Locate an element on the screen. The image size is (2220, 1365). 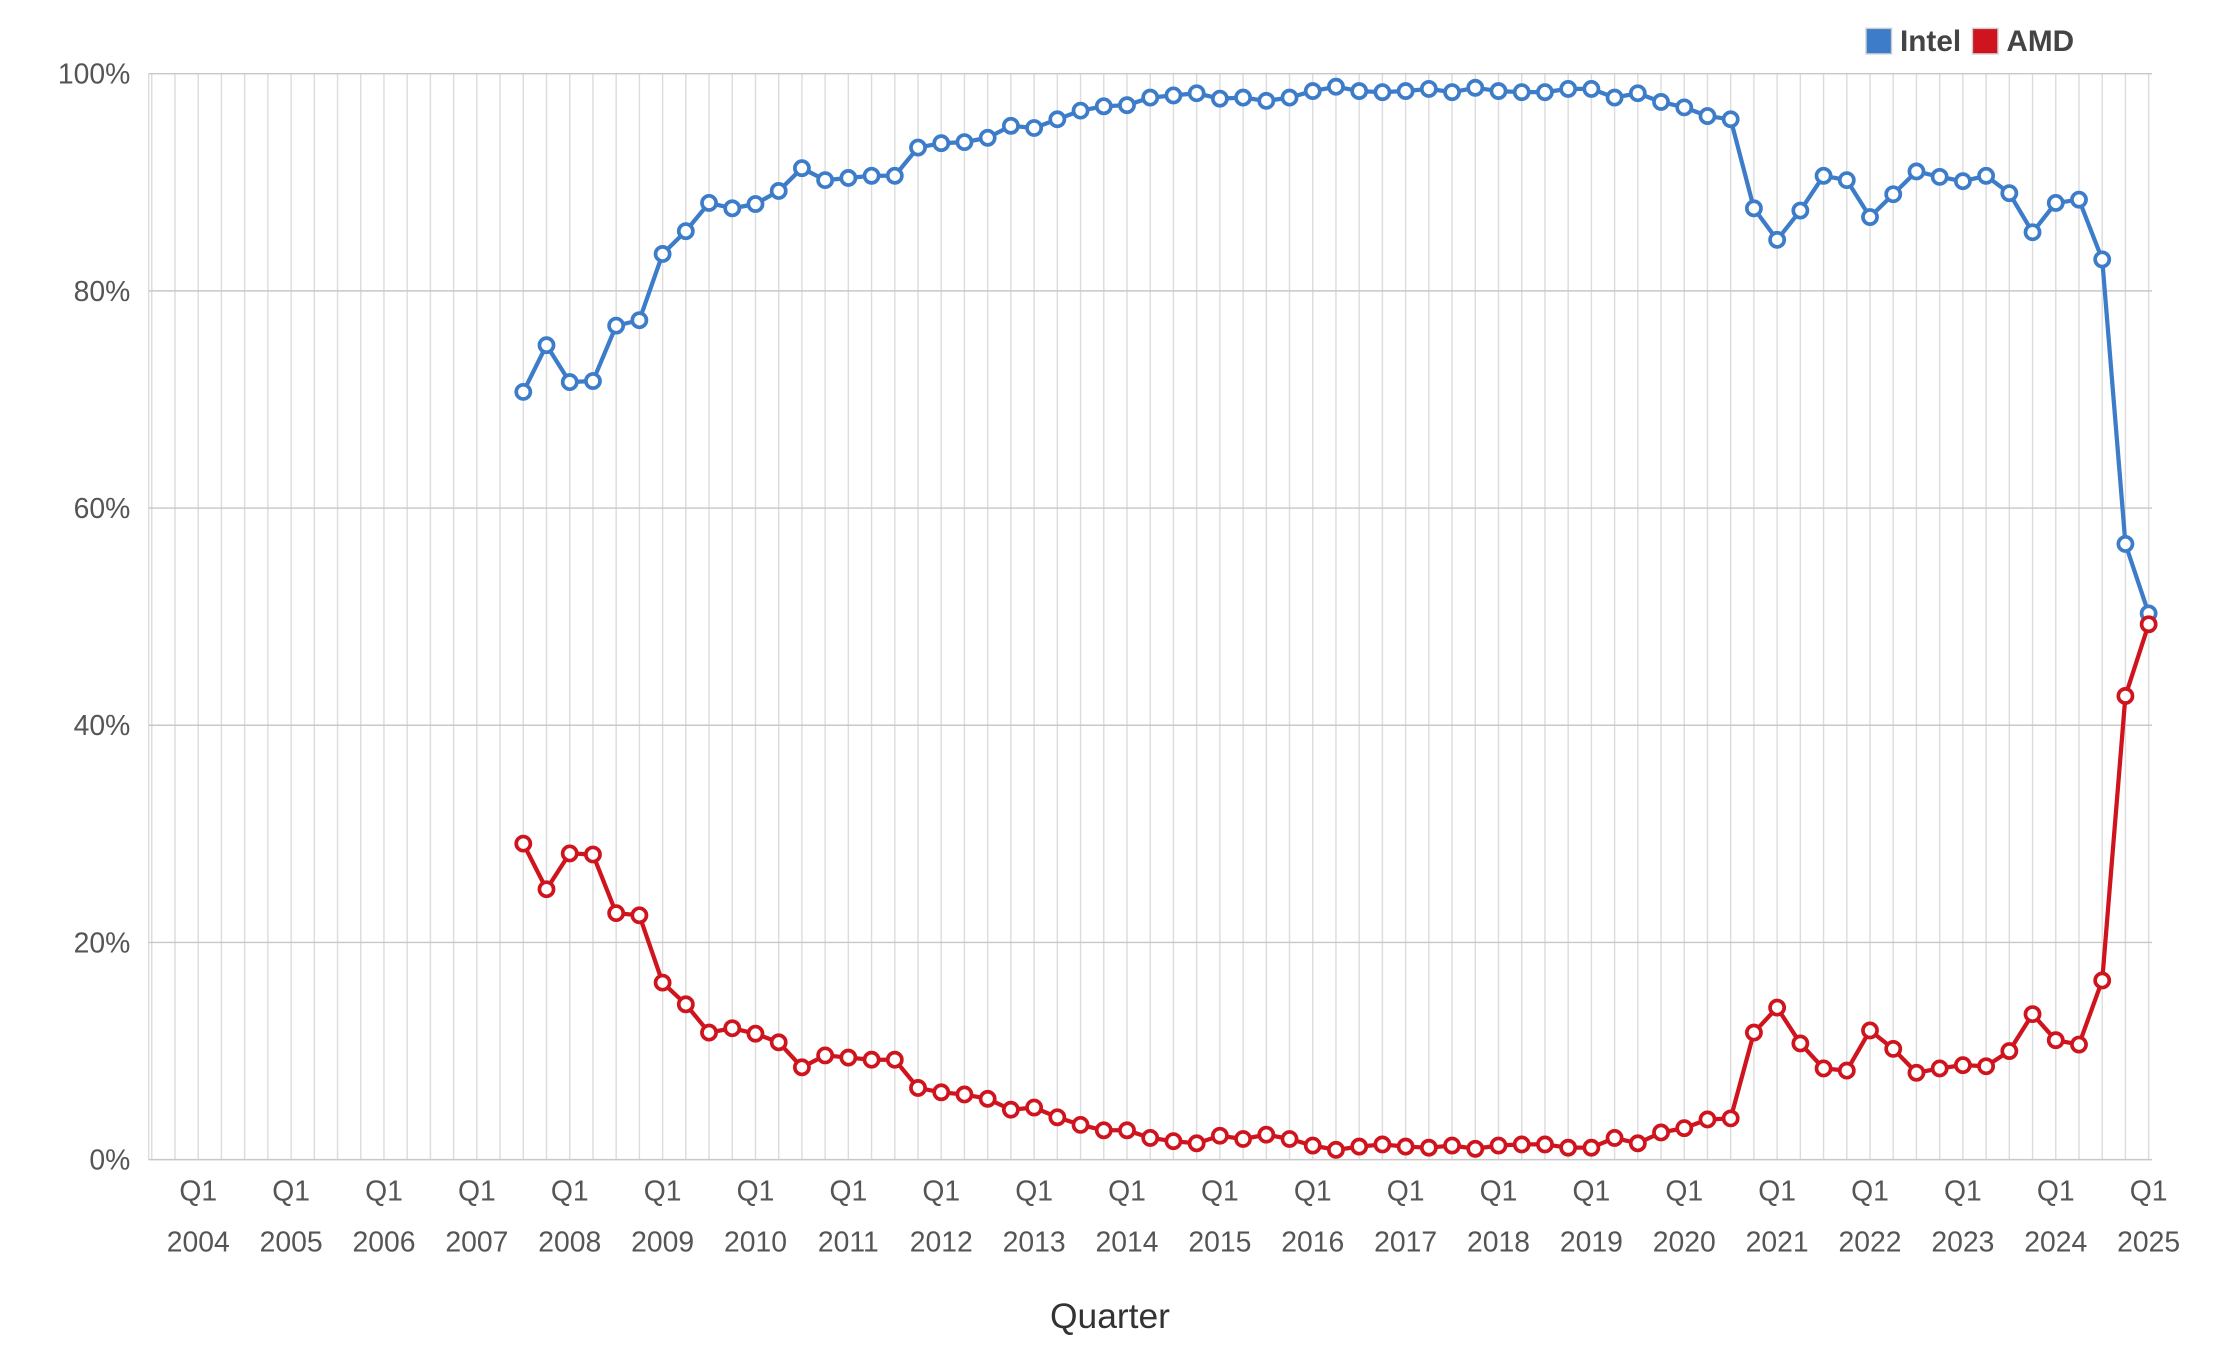
y-tick-label: 100% is located at coordinates (94, 74).